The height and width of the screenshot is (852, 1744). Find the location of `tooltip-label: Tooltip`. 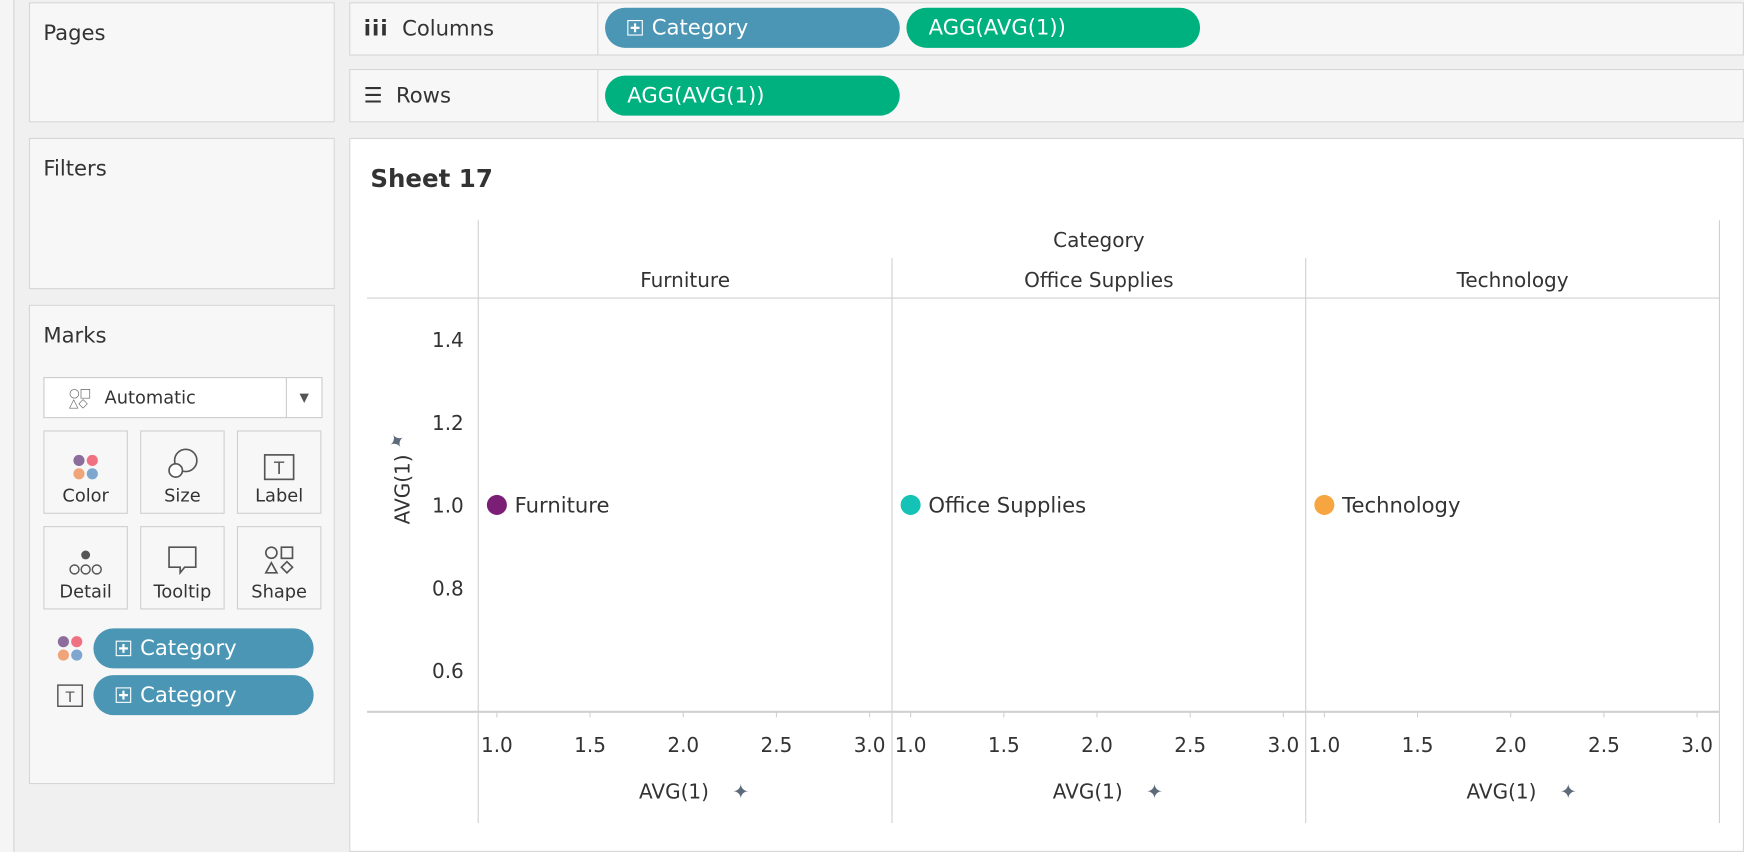

tooltip-label: Tooltip is located at coordinates (182, 591).